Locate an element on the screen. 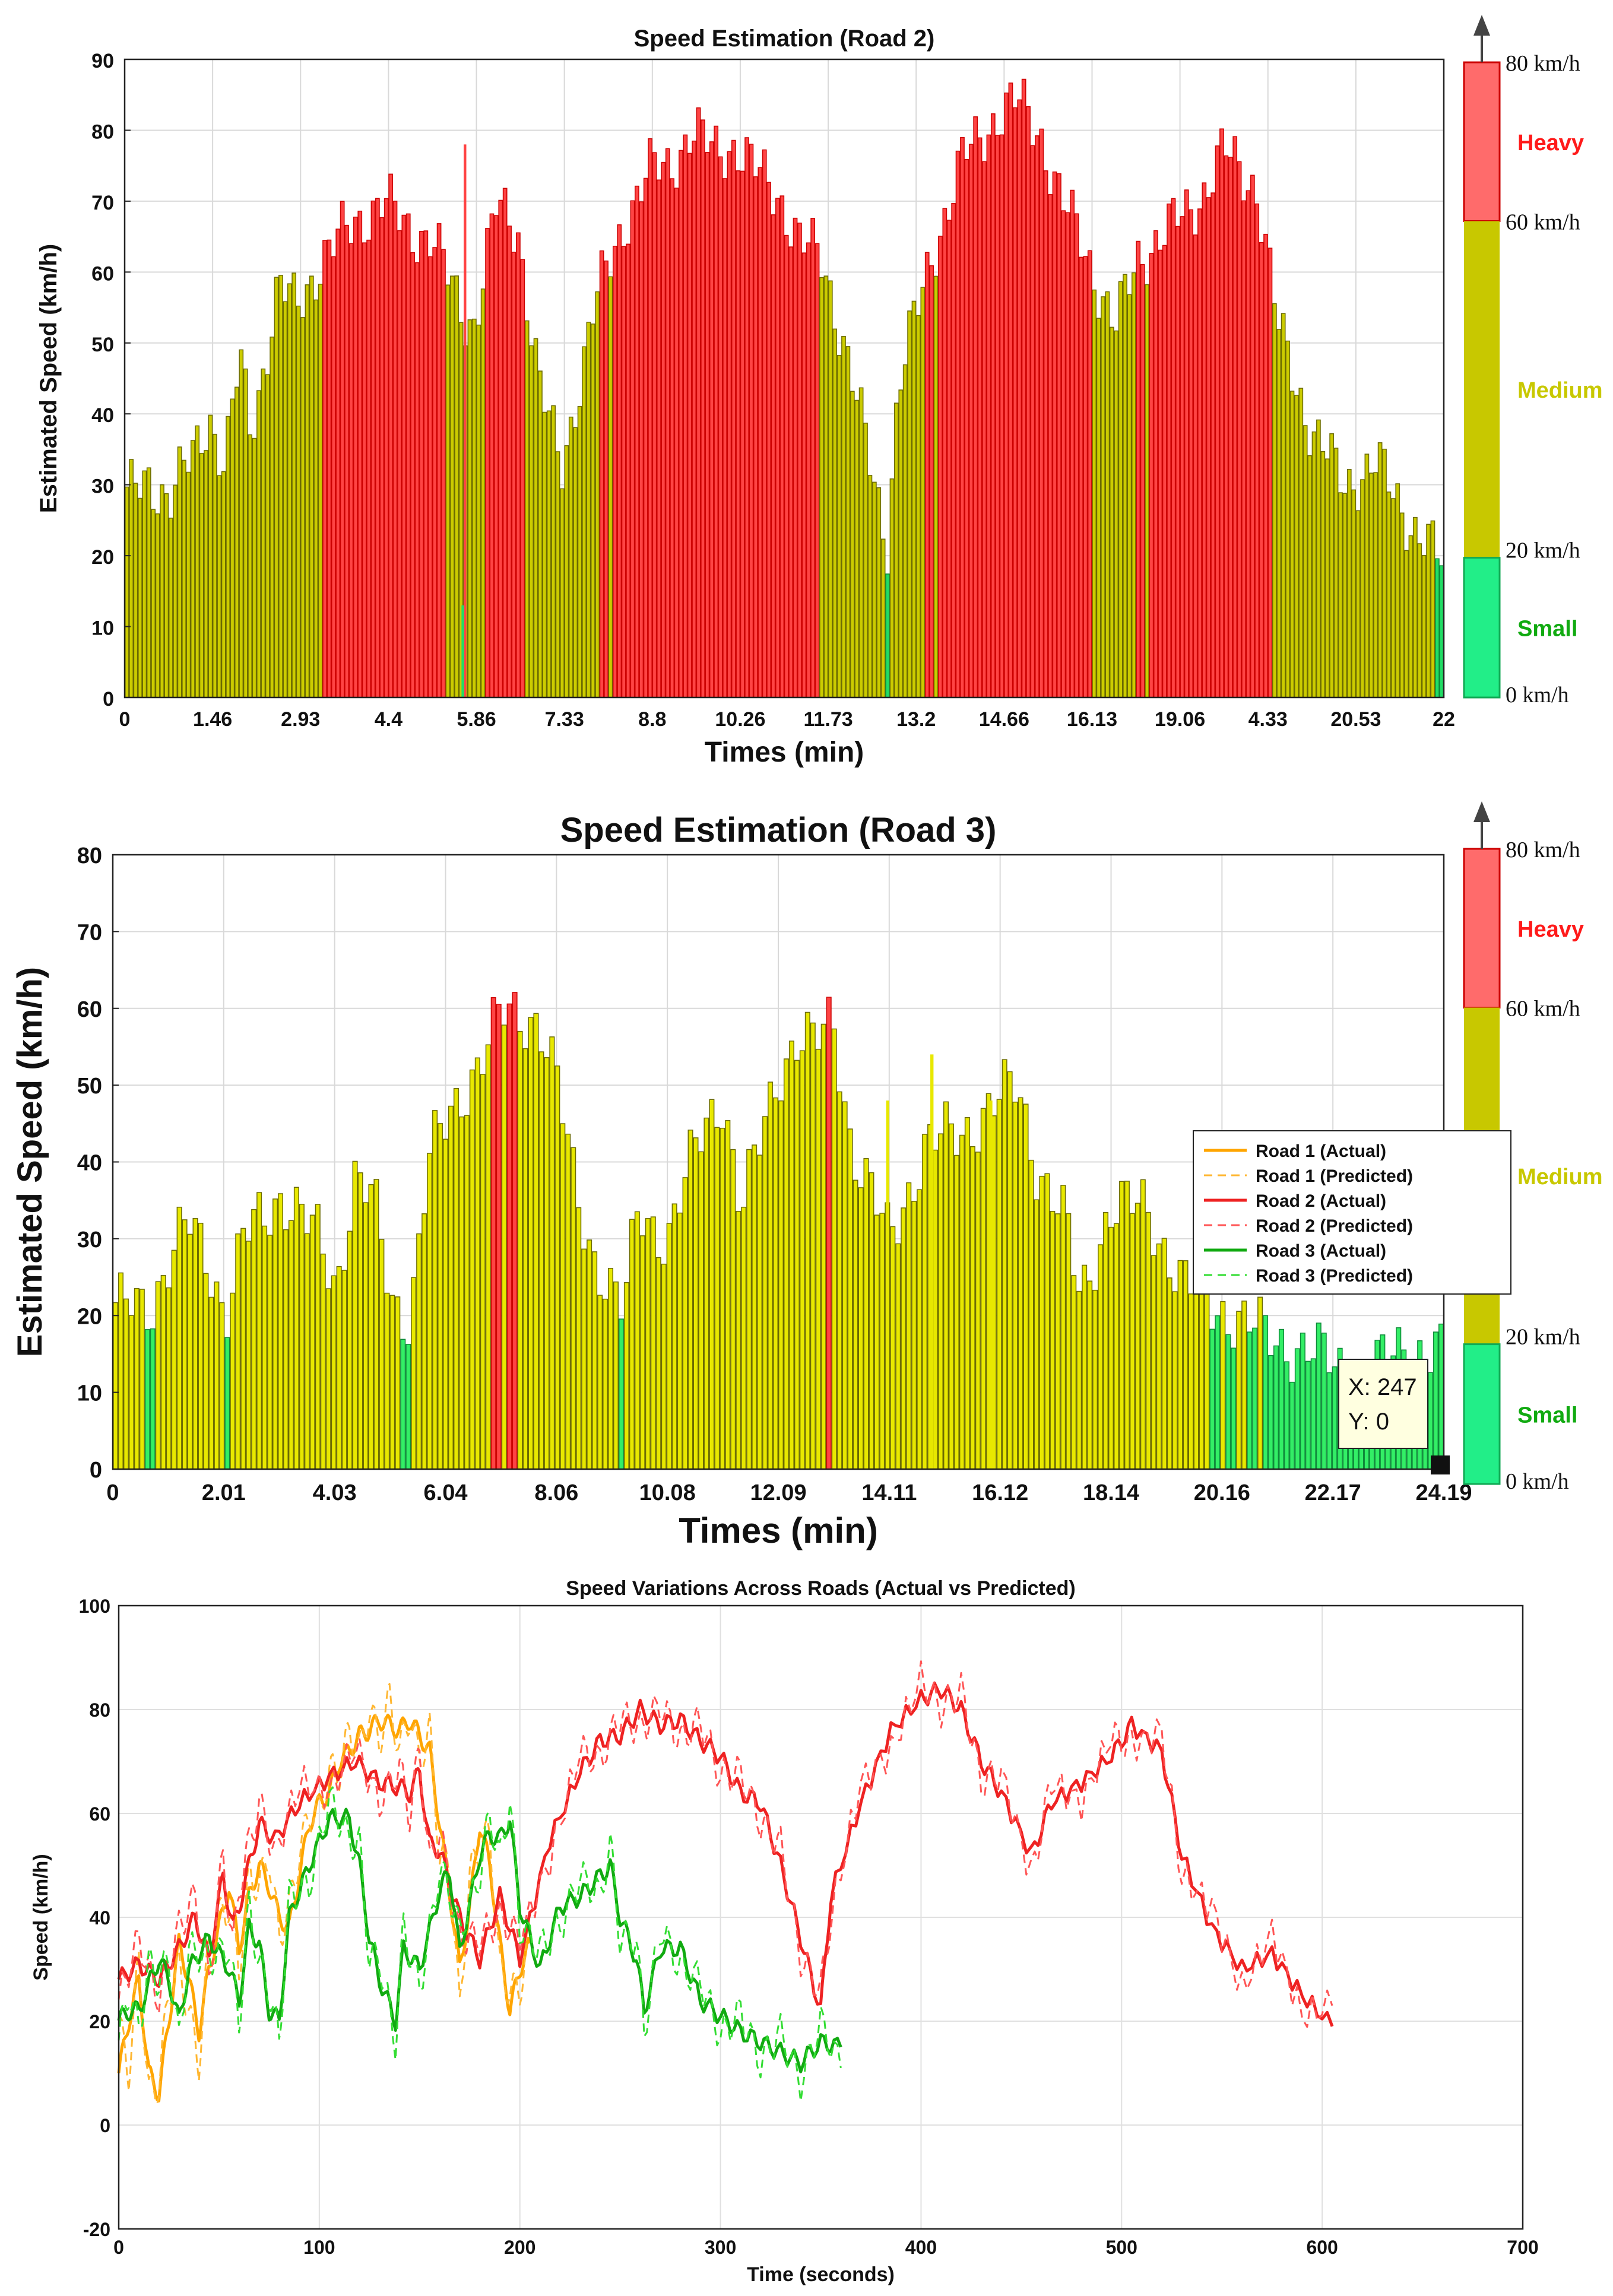  x-tick-label: 1.46 is located at coordinates (212, 719).